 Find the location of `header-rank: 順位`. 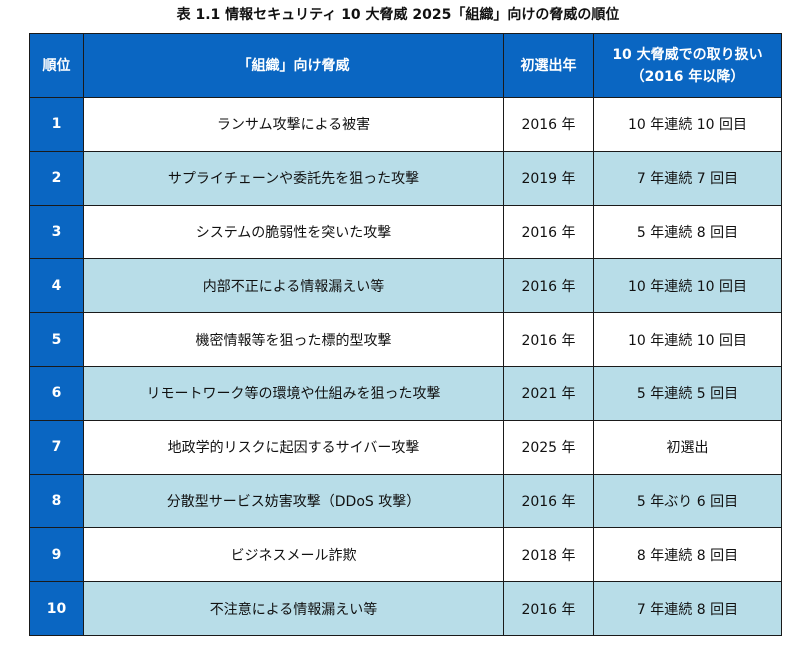

header-rank: 順位 is located at coordinates (56, 65).